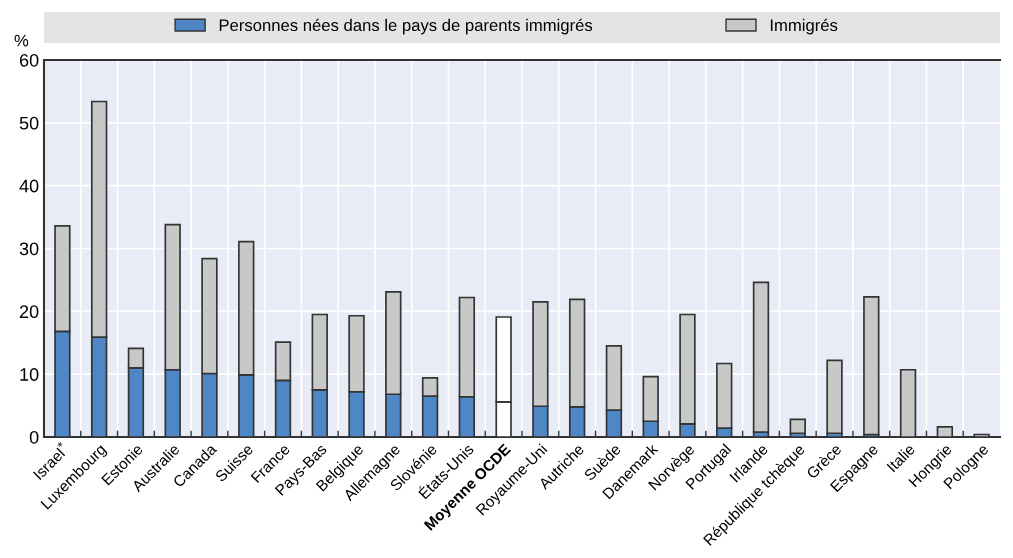  I want to click on legend-label: Immigrés, so click(804, 26).